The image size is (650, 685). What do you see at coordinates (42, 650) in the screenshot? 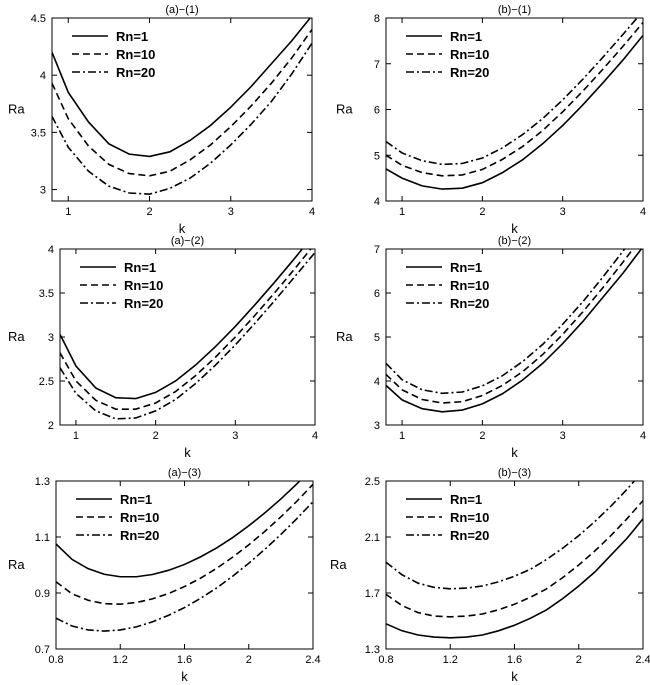
I see `y-tick-label: 0.7` at bounding box center [42, 650].